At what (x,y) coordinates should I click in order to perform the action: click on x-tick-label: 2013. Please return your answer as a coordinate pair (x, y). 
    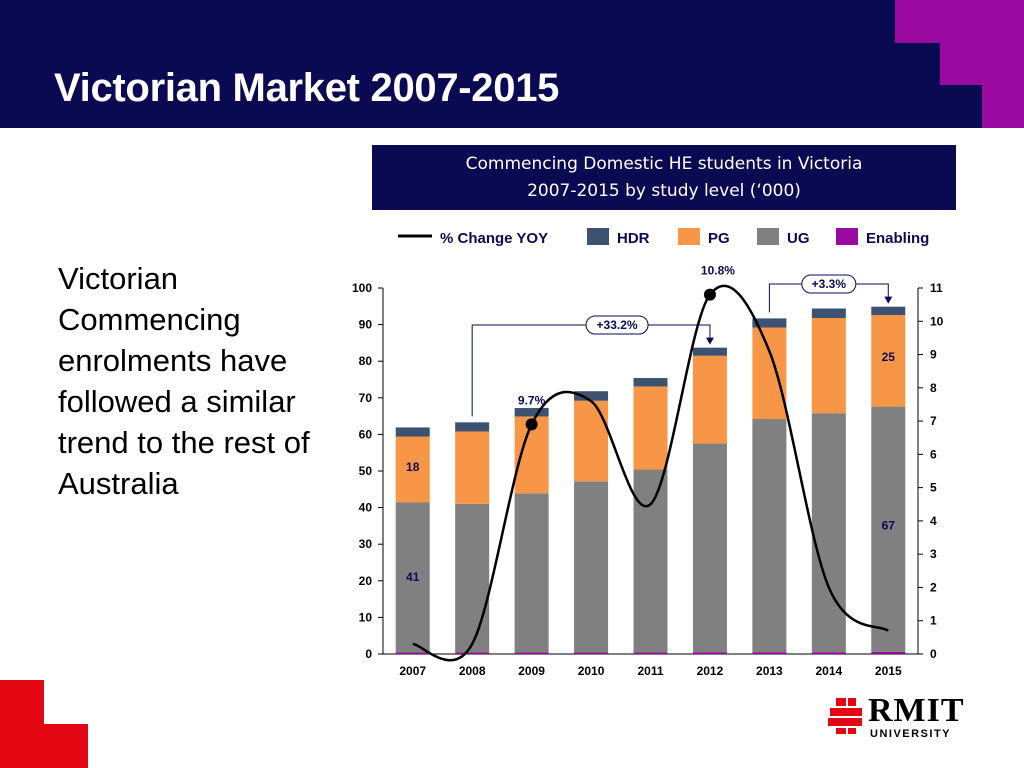
    Looking at the image, I should click on (769, 671).